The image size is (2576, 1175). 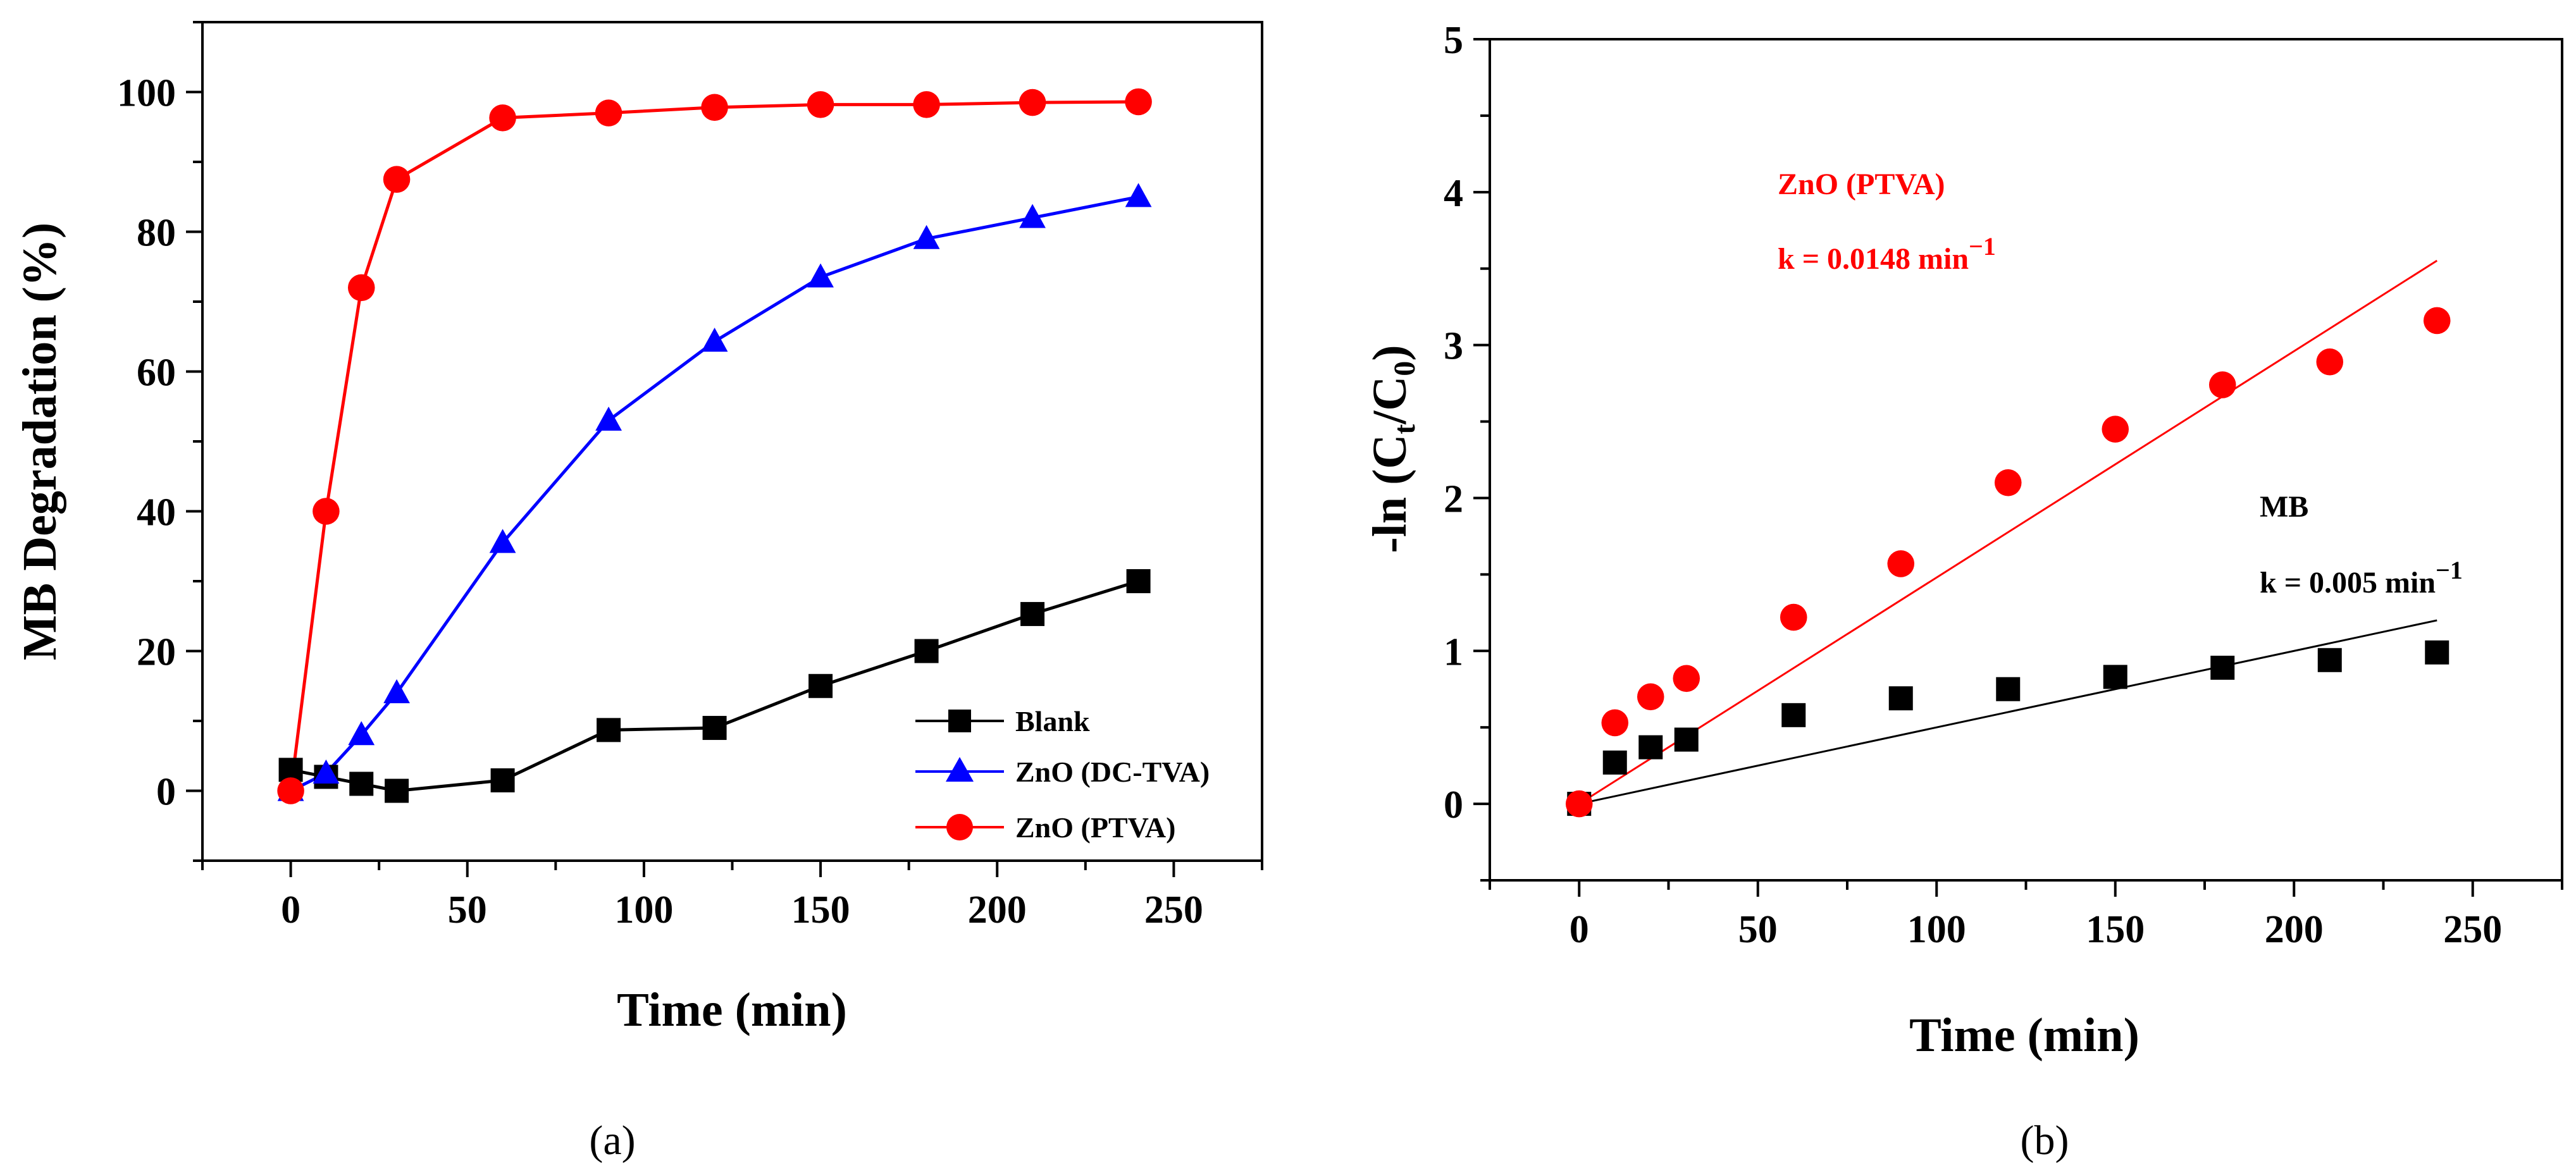 What do you see at coordinates (1874, 259) in the screenshot?
I see `annotation-ptva-k-text: k = 0.0148 min` at bounding box center [1874, 259].